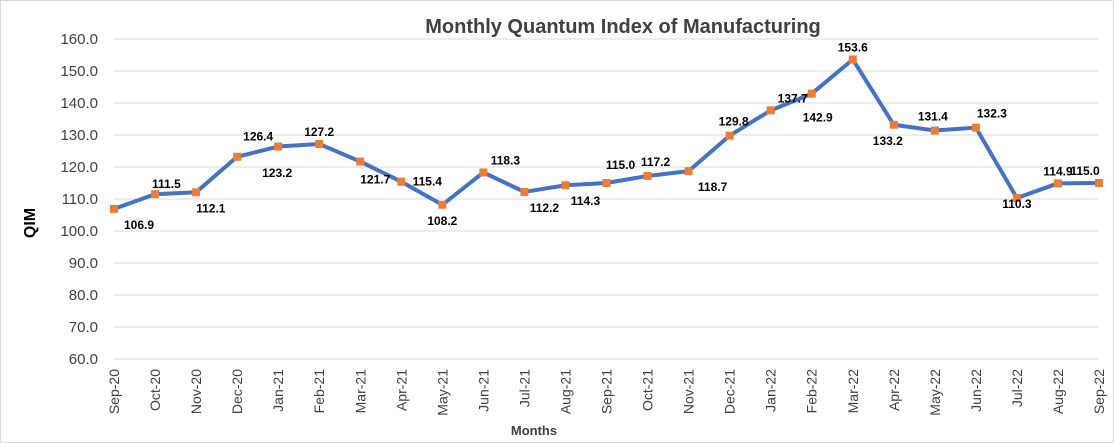 Image resolution: width=1114 pixels, height=443 pixels. Describe the element at coordinates (83, 263) in the screenshot. I see `y-tick-label: 90.0` at that location.